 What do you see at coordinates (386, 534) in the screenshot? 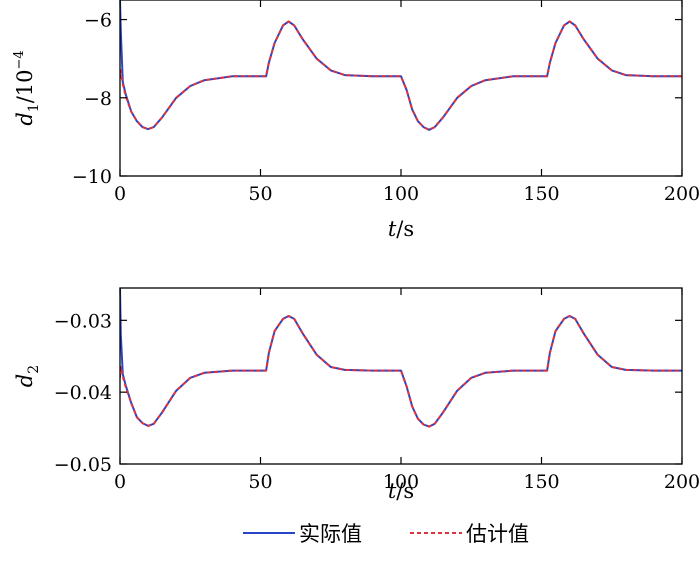
I see `legend: 实际值 估计值` at bounding box center [386, 534].